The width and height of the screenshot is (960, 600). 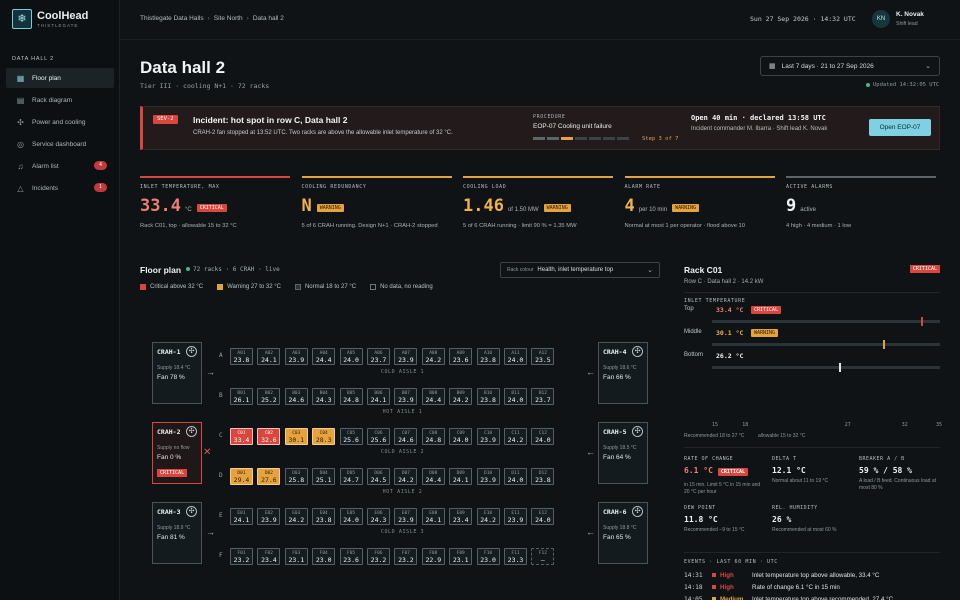 What do you see at coordinates (241, 516) in the screenshot?
I see `rack-e01: E01 24.1` at bounding box center [241, 516].